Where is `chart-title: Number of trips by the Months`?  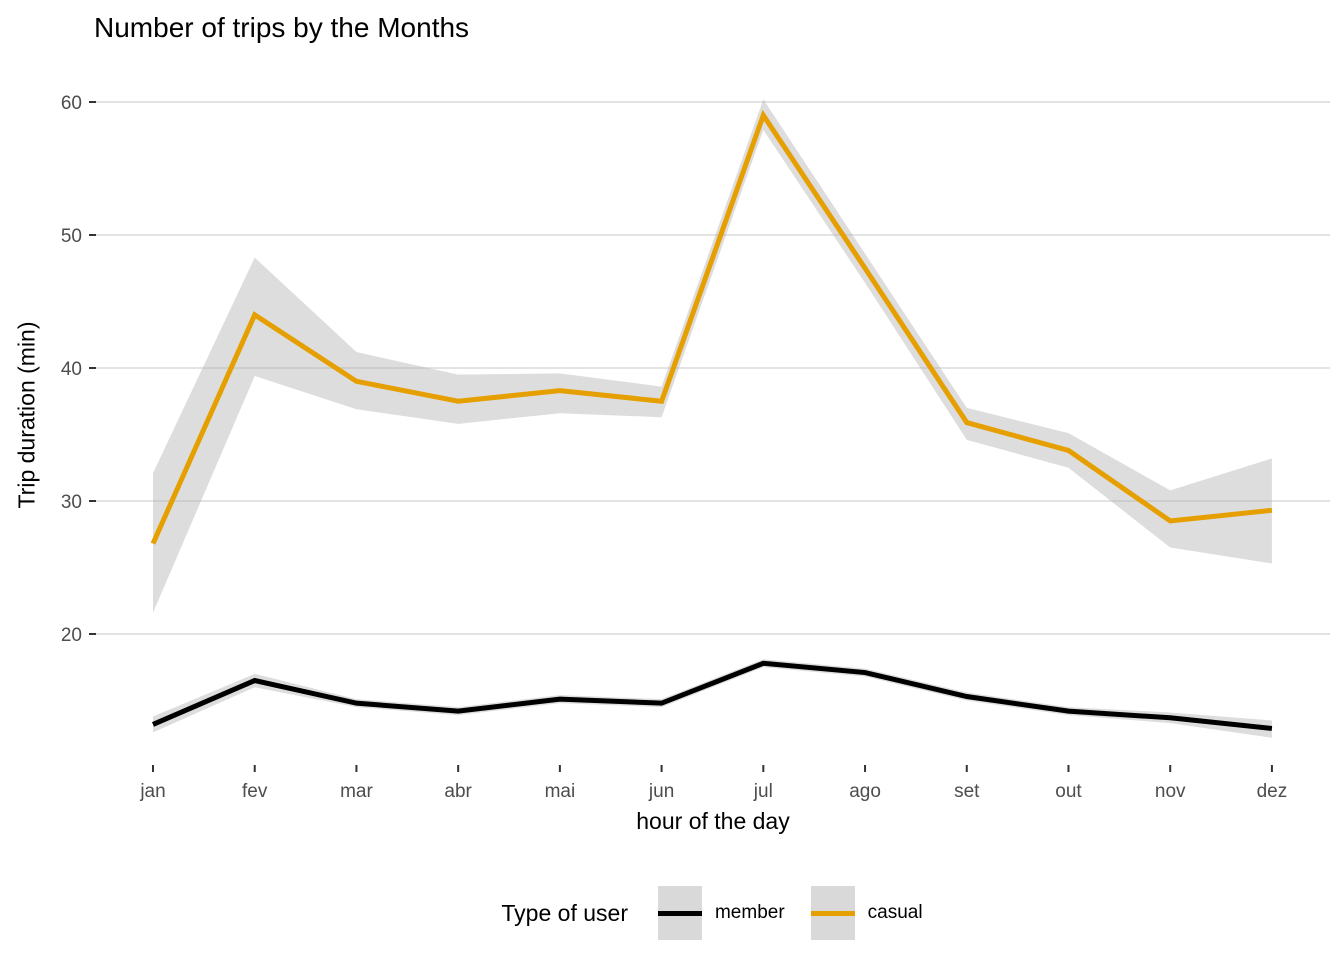 chart-title: Number of trips by the Months is located at coordinates (282, 27).